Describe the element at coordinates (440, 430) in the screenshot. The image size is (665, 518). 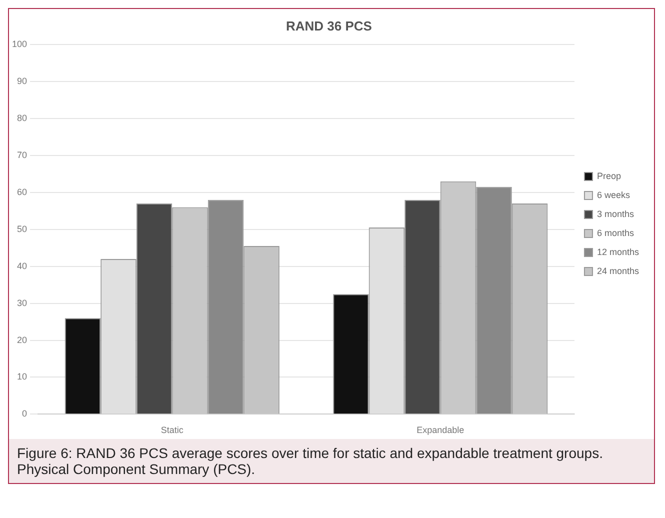
I see `x-tick-label: Expandable` at that location.